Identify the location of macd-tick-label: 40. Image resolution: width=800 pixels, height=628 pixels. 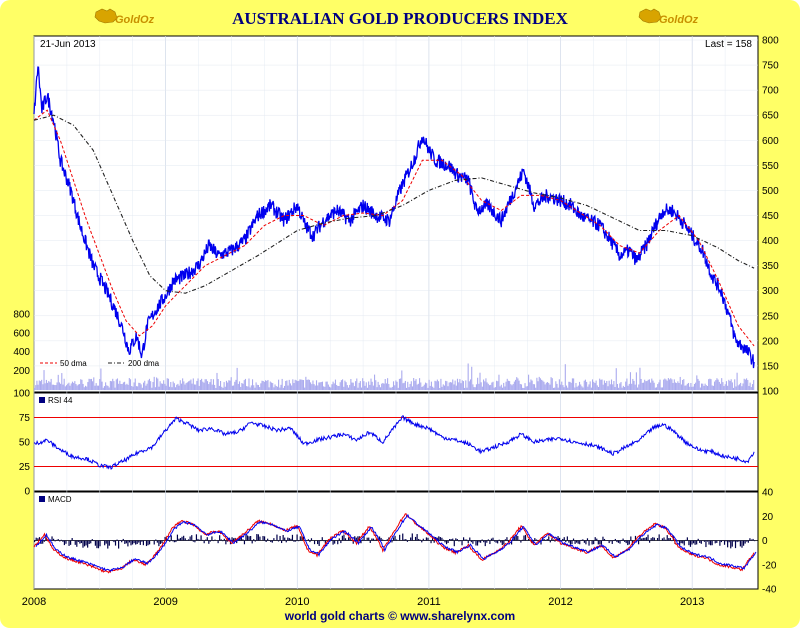
(768, 493).